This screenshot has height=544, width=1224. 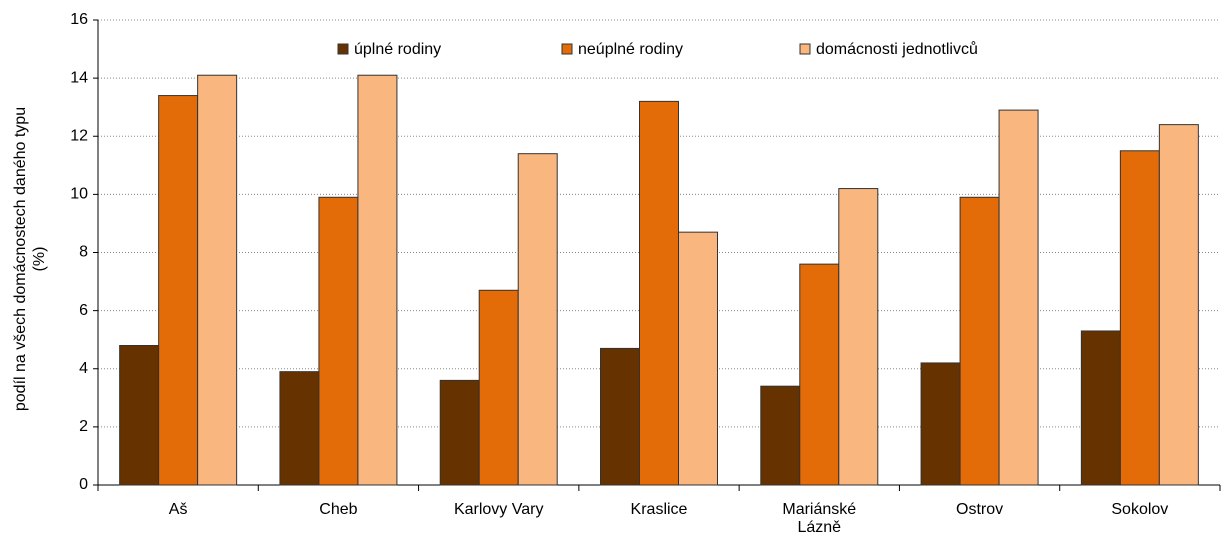 What do you see at coordinates (659, 509) in the screenshot?
I see `x-tick-label: Kraslice` at bounding box center [659, 509].